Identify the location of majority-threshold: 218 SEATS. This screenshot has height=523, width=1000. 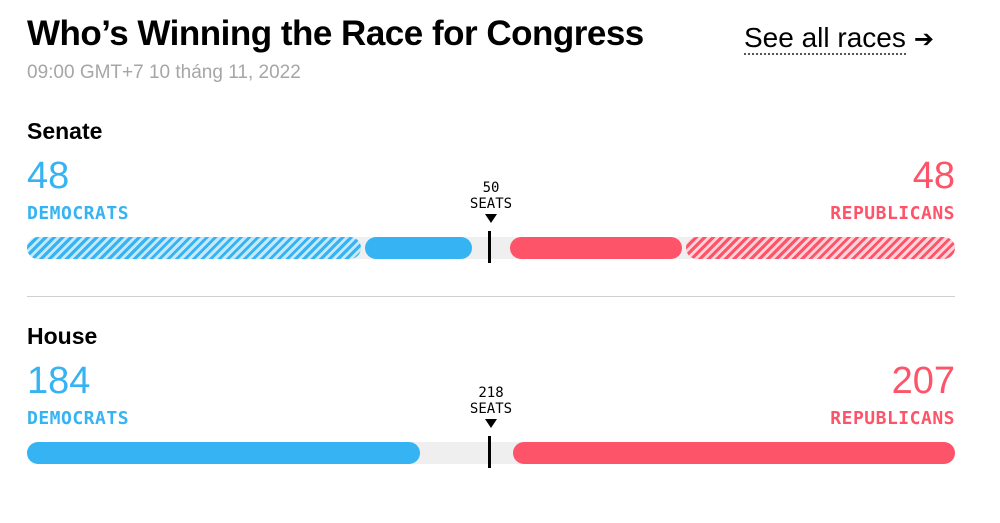
(491, 406).